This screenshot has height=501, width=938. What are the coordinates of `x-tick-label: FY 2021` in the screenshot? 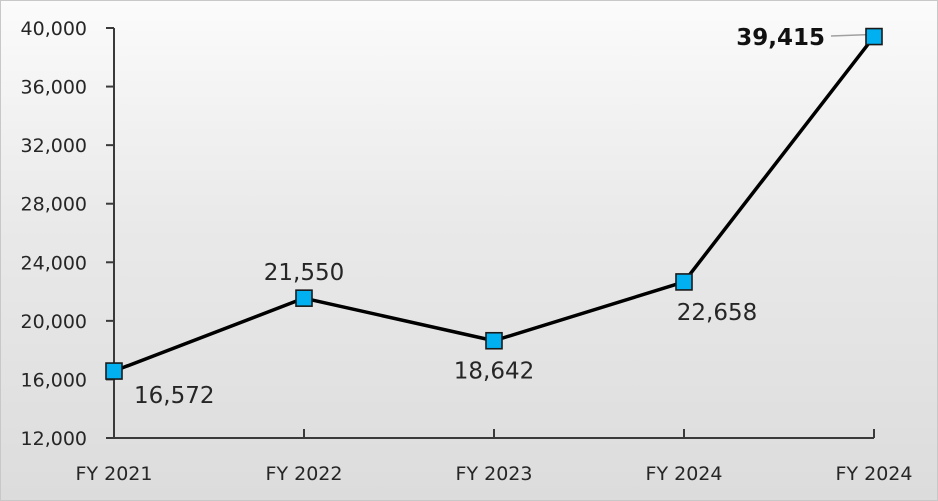 It's located at (114, 474).